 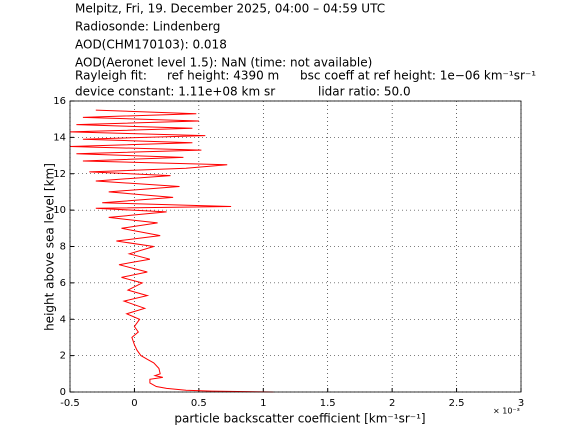 I want to click on y-tick-label: 6, so click(x=63, y=283).